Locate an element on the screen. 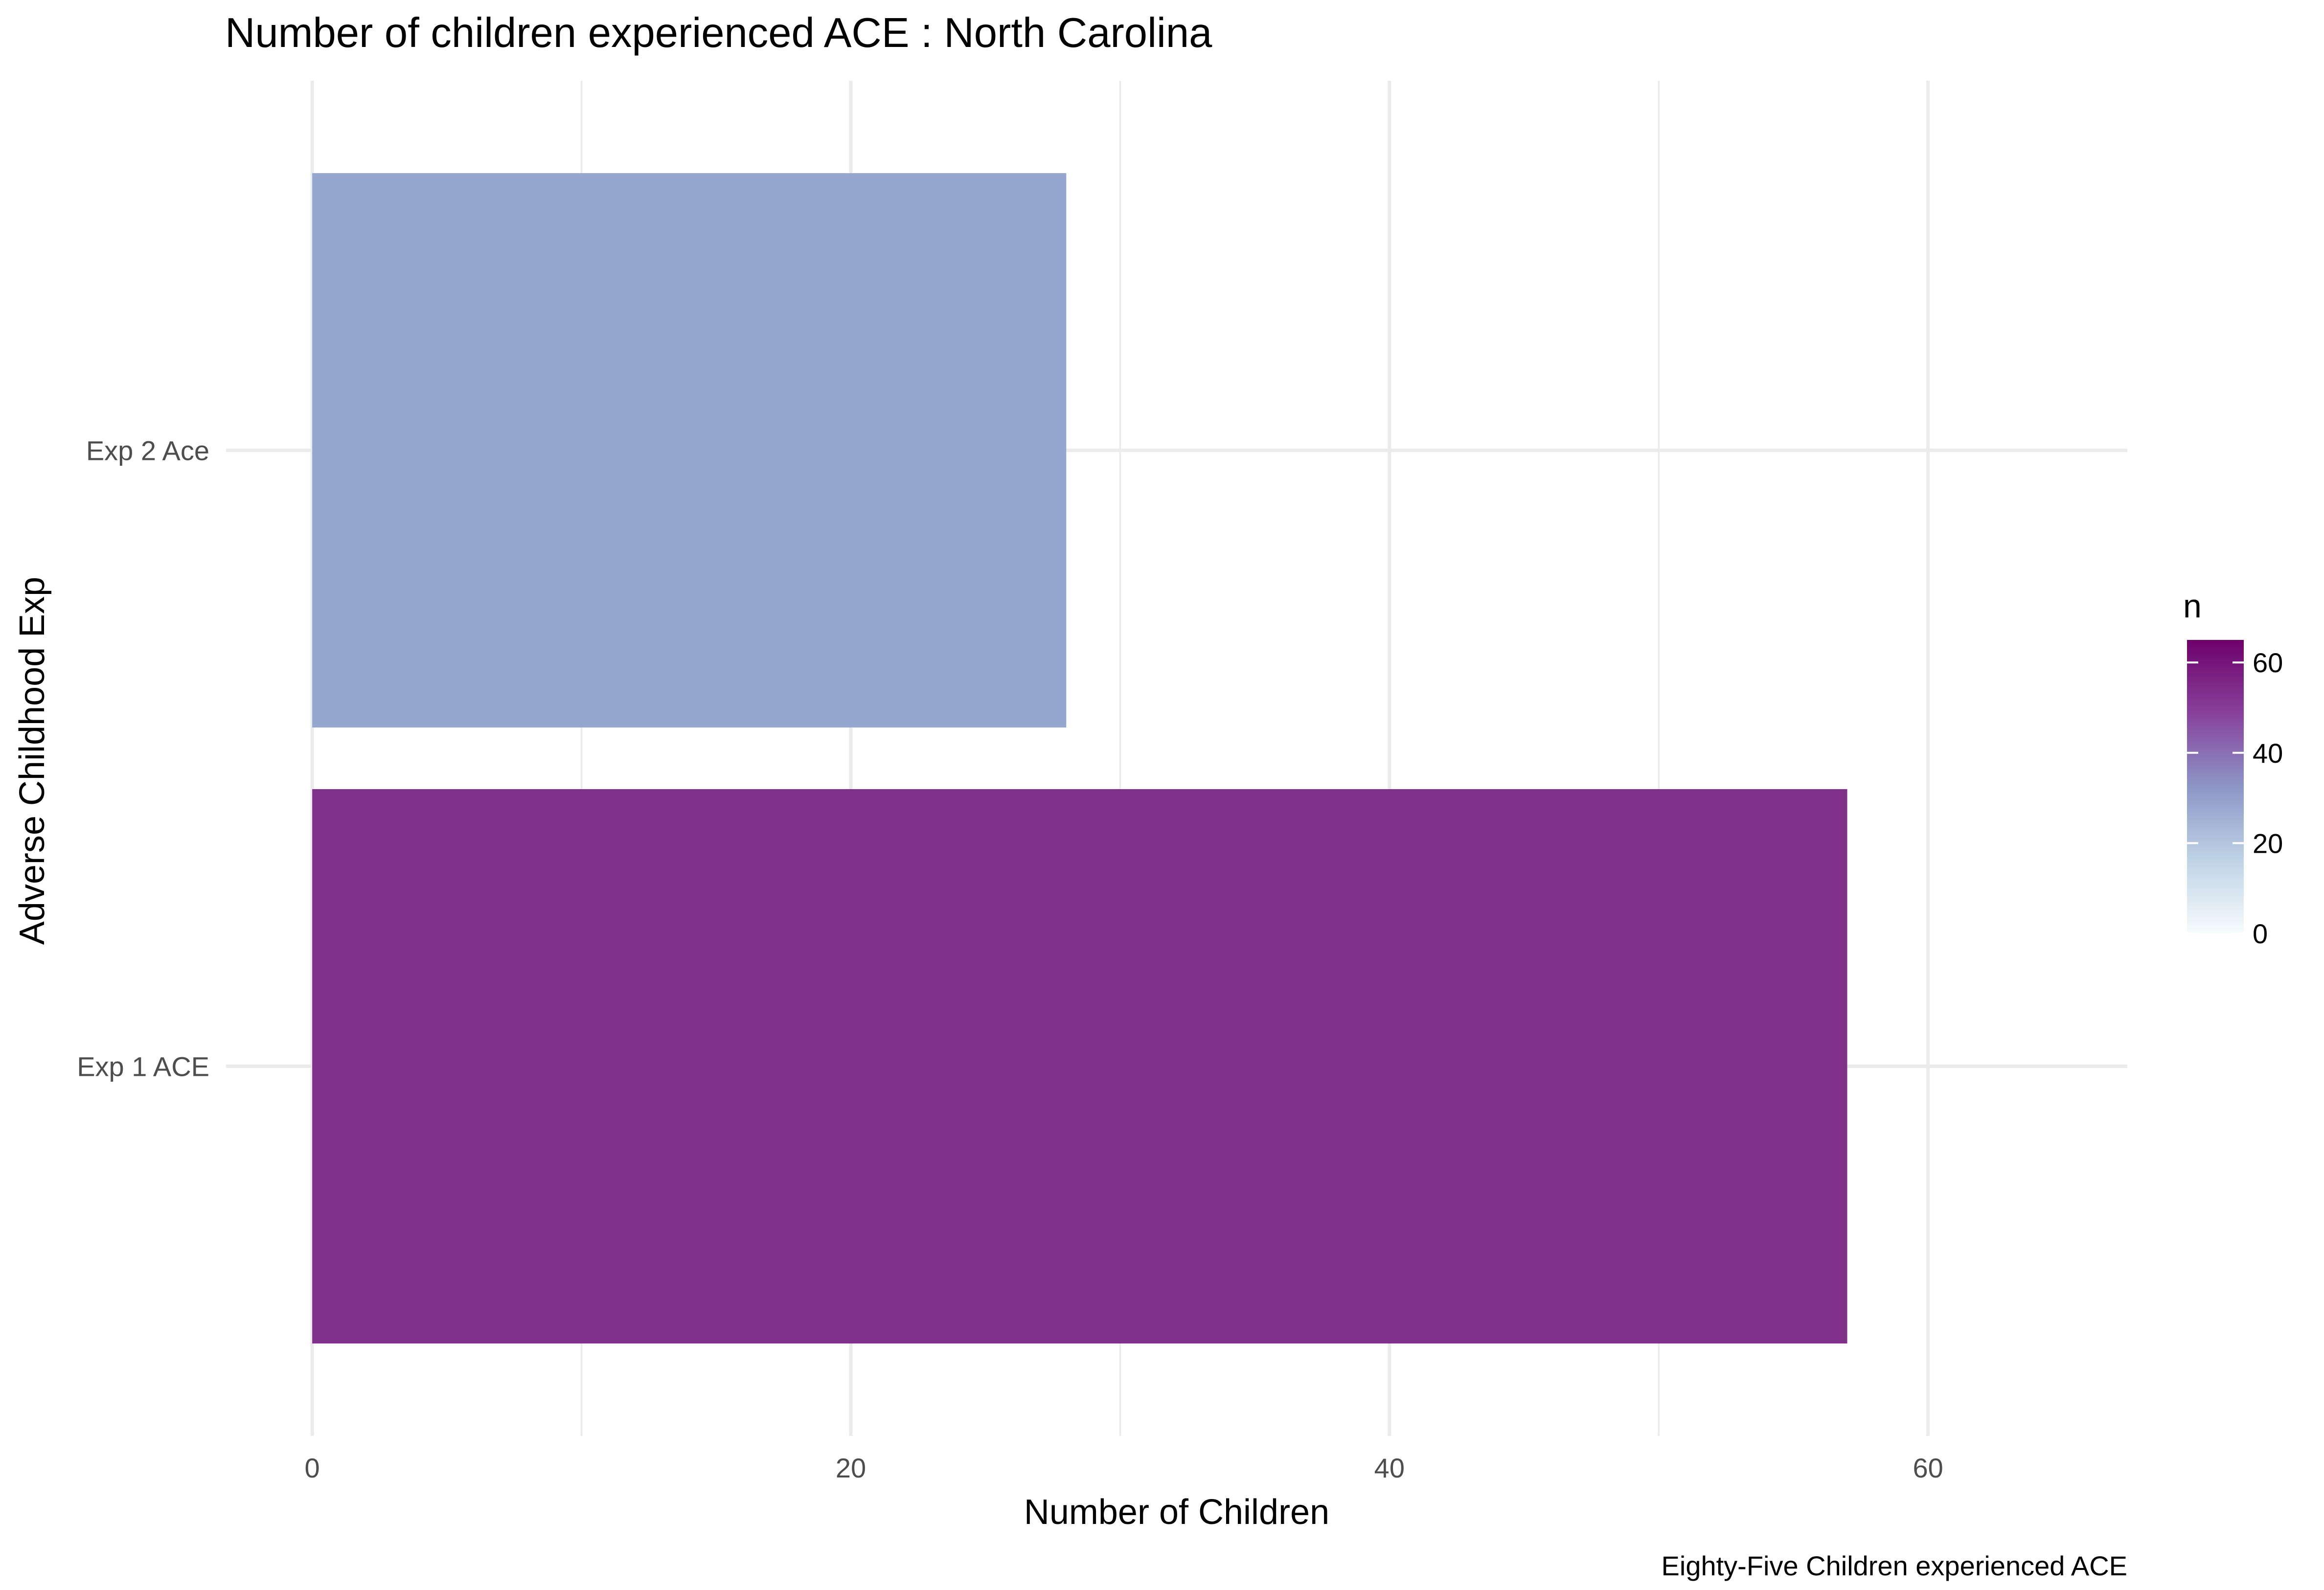 The image size is (2324, 1590). y-axis-title: Adverse Childhood Exp is located at coordinates (33, 761).